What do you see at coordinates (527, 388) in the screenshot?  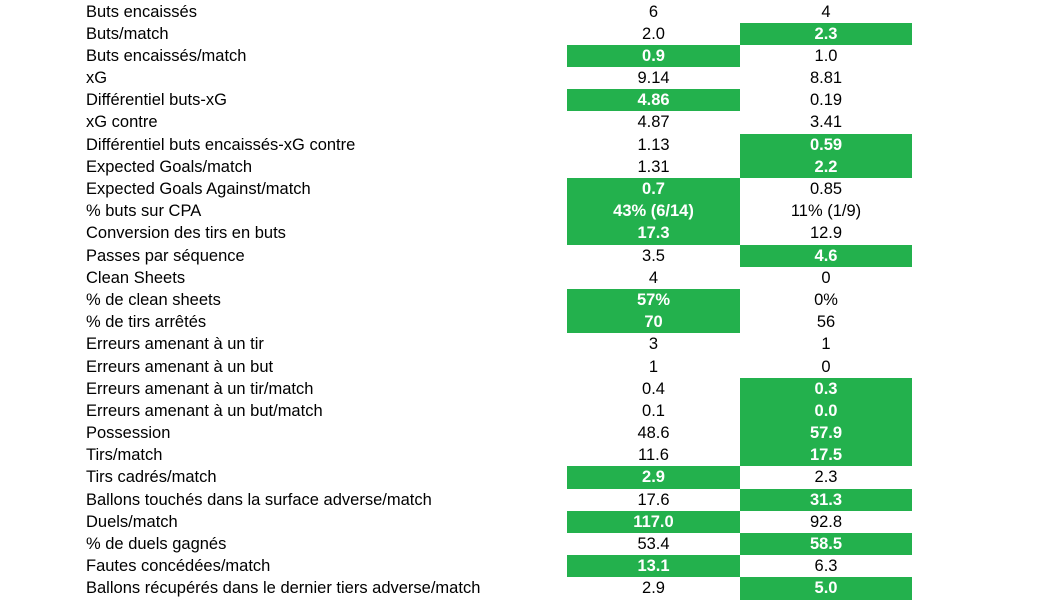 I see `table-row: Erreurs amenant à un tir/match 0.4 0.3` at bounding box center [527, 388].